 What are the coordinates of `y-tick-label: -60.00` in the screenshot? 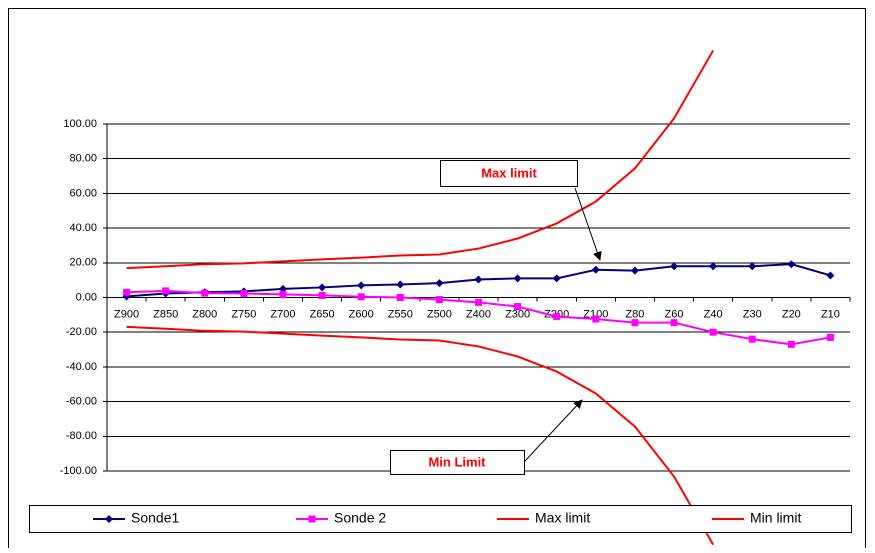 It's located at (81, 402).